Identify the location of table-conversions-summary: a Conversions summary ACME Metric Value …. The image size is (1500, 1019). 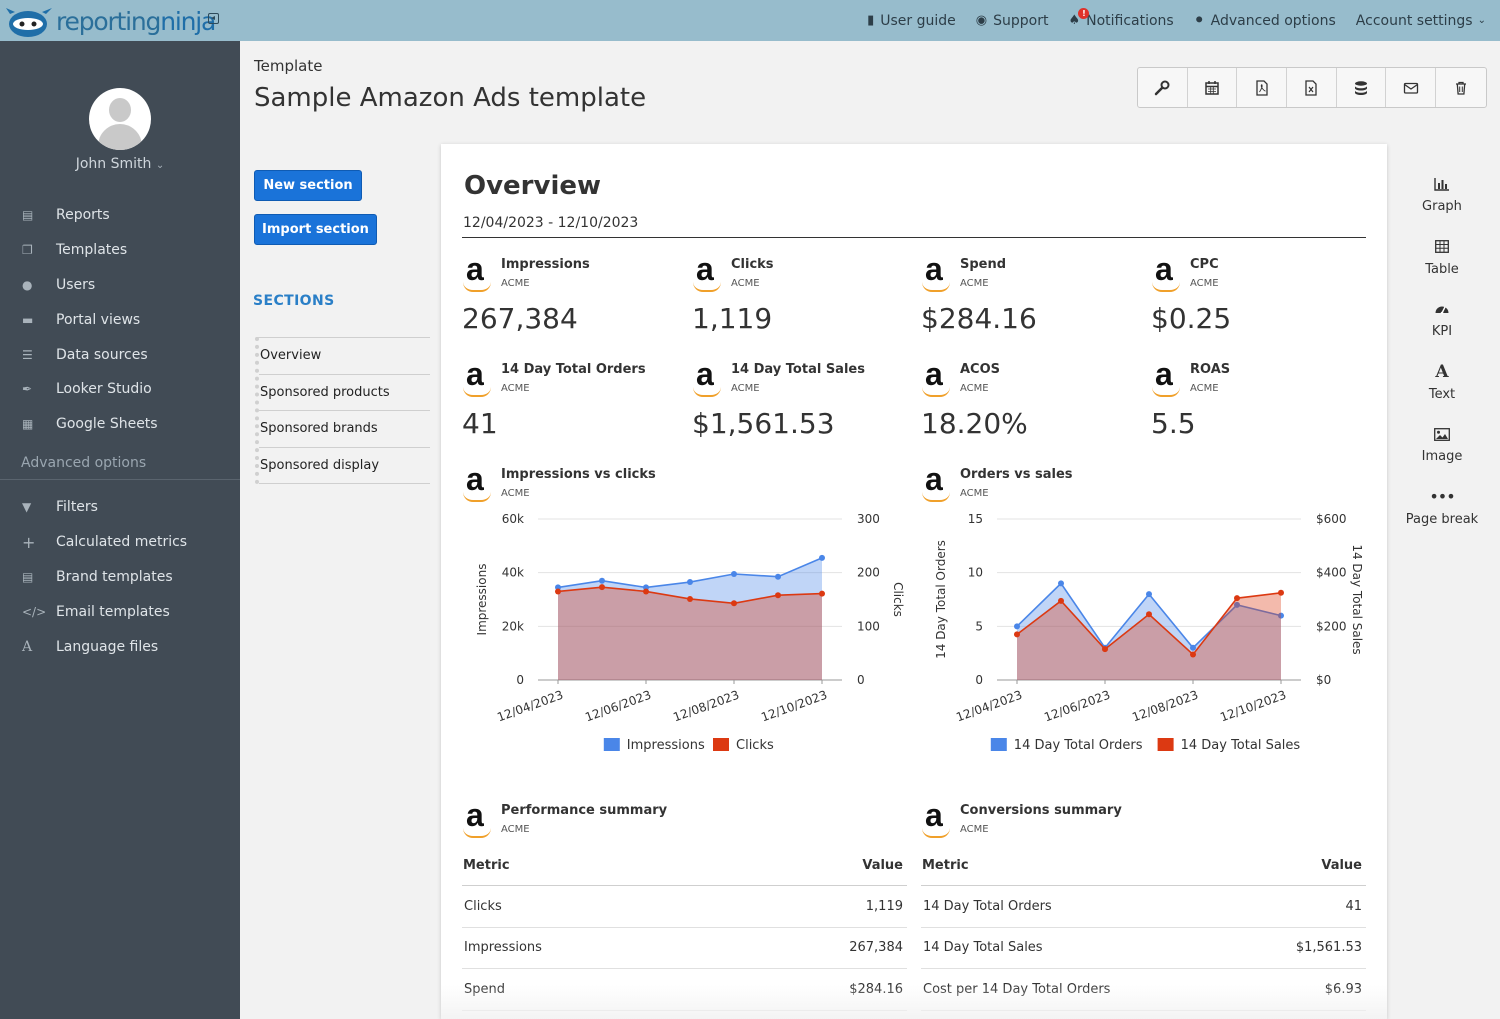
(1143, 904).